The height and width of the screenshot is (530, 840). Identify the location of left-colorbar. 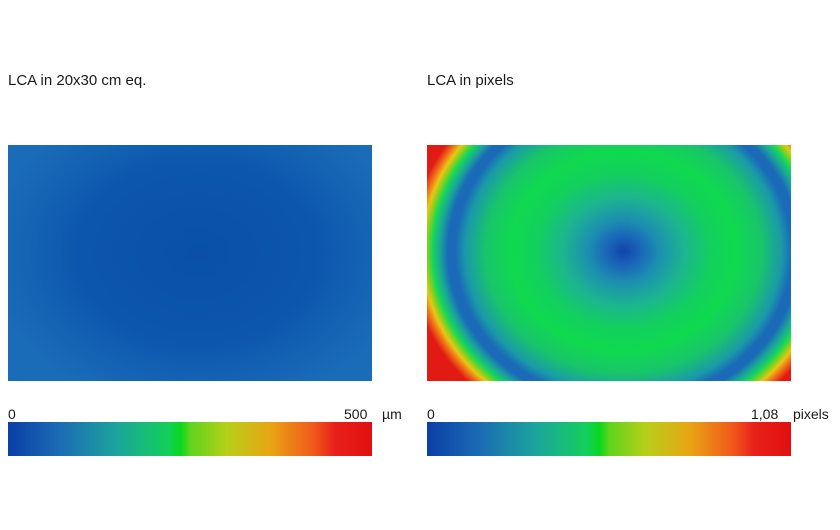
(190, 439).